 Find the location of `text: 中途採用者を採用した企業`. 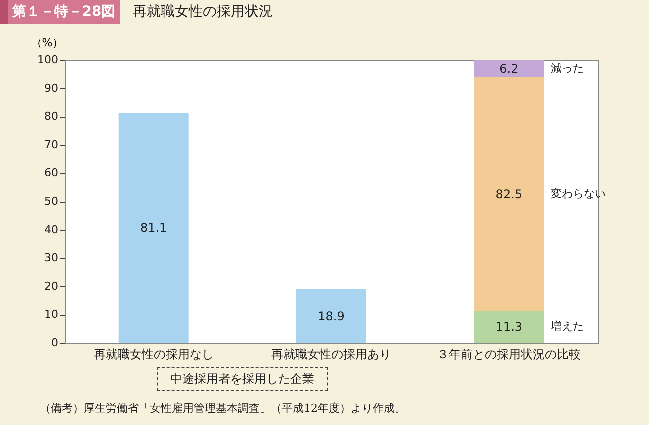

text: 中途採用者を採用した企業 is located at coordinates (242, 379).